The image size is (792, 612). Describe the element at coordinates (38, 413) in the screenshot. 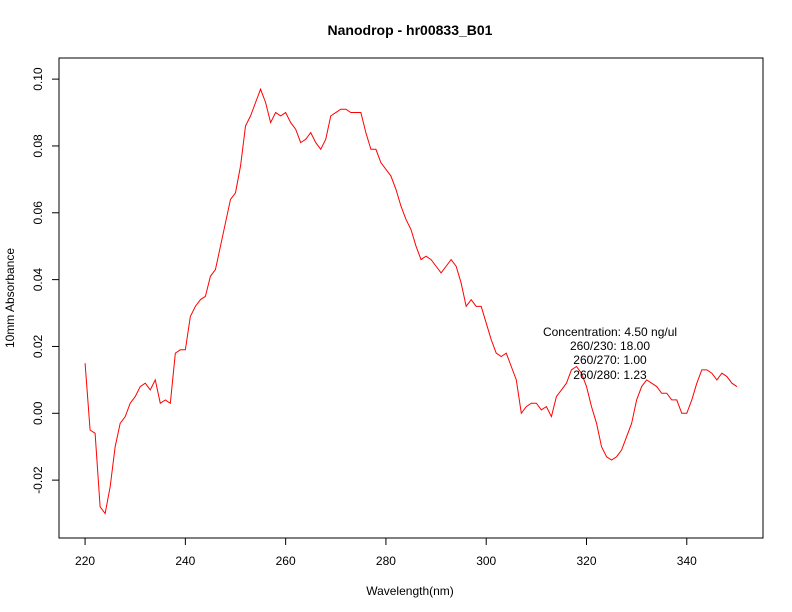

I see `y-tick-label: 0.00` at that location.